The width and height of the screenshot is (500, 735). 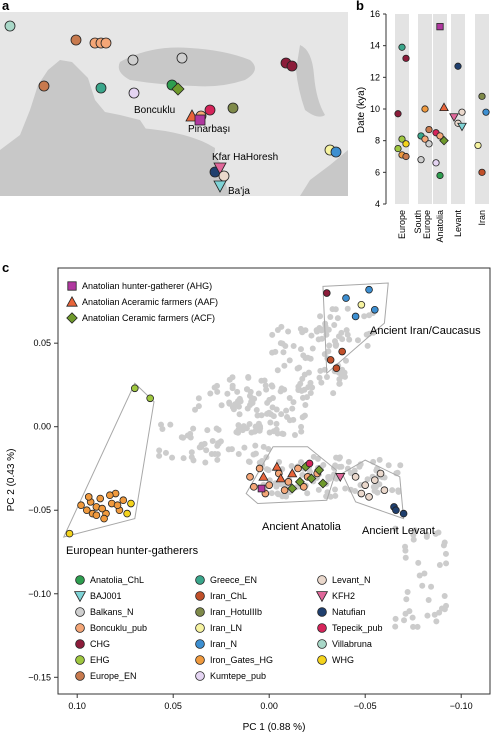 What do you see at coordinates (375, 14) in the screenshot?
I see `panel-b-tick-label: 16` at bounding box center [375, 14].